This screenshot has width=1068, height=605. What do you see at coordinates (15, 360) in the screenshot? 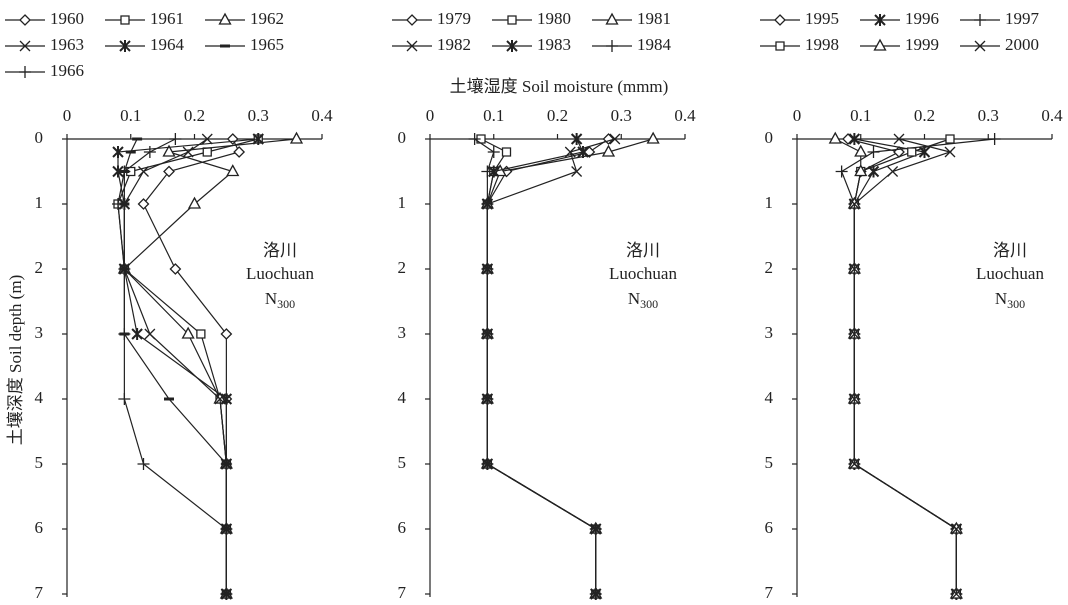
I see `y-axis-title: 土壤深度 Soil depth (m)` at bounding box center [15, 360].